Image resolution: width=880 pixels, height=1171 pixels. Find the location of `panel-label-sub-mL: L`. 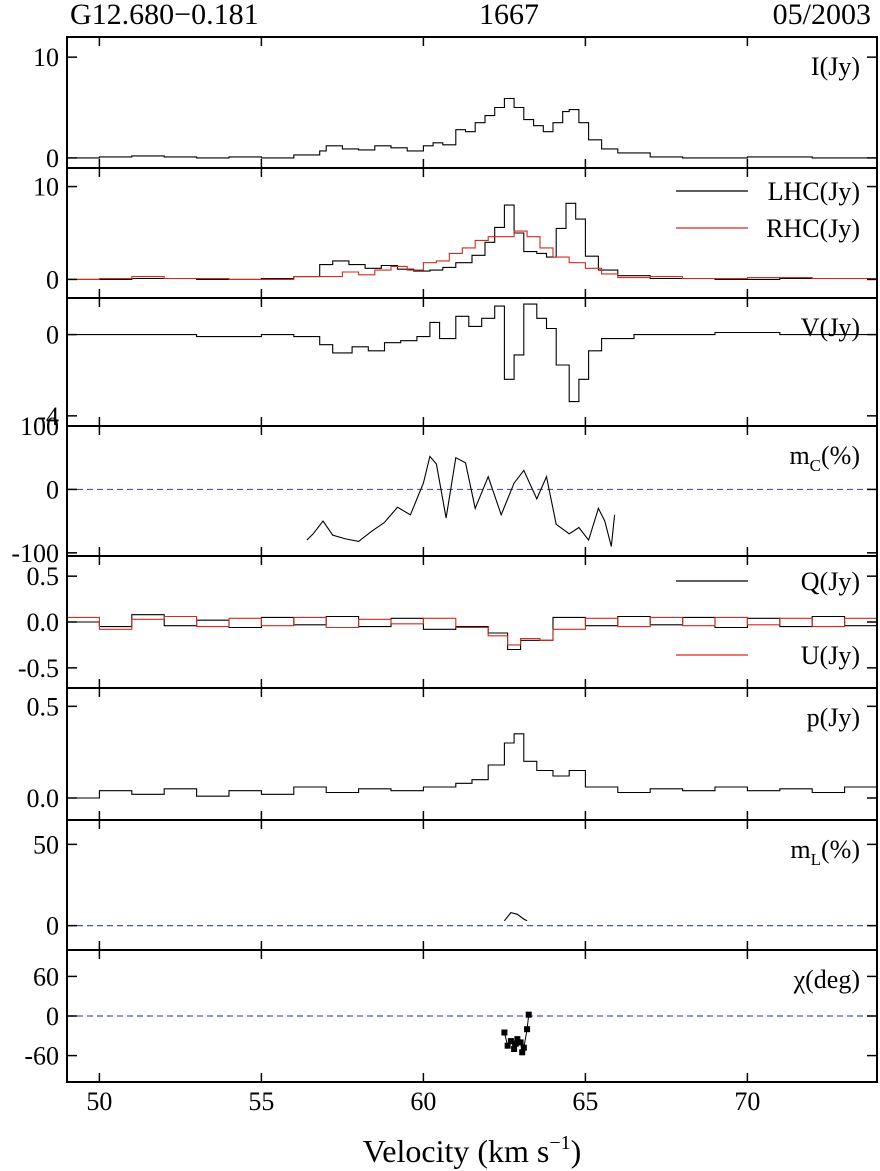

panel-label-sub-mL: L is located at coordinates (816, 859).